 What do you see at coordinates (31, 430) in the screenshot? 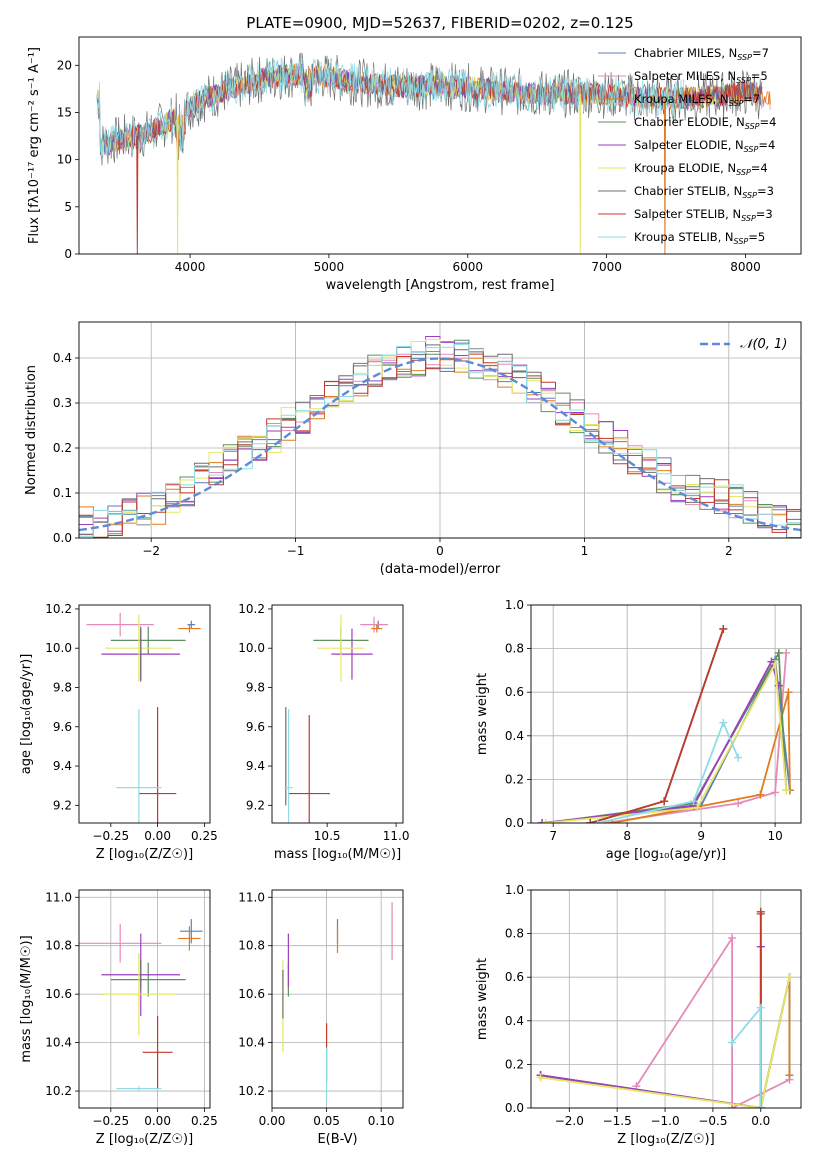
I see `y-axis-label: Normed distribution` at bounding box center [31, 430].